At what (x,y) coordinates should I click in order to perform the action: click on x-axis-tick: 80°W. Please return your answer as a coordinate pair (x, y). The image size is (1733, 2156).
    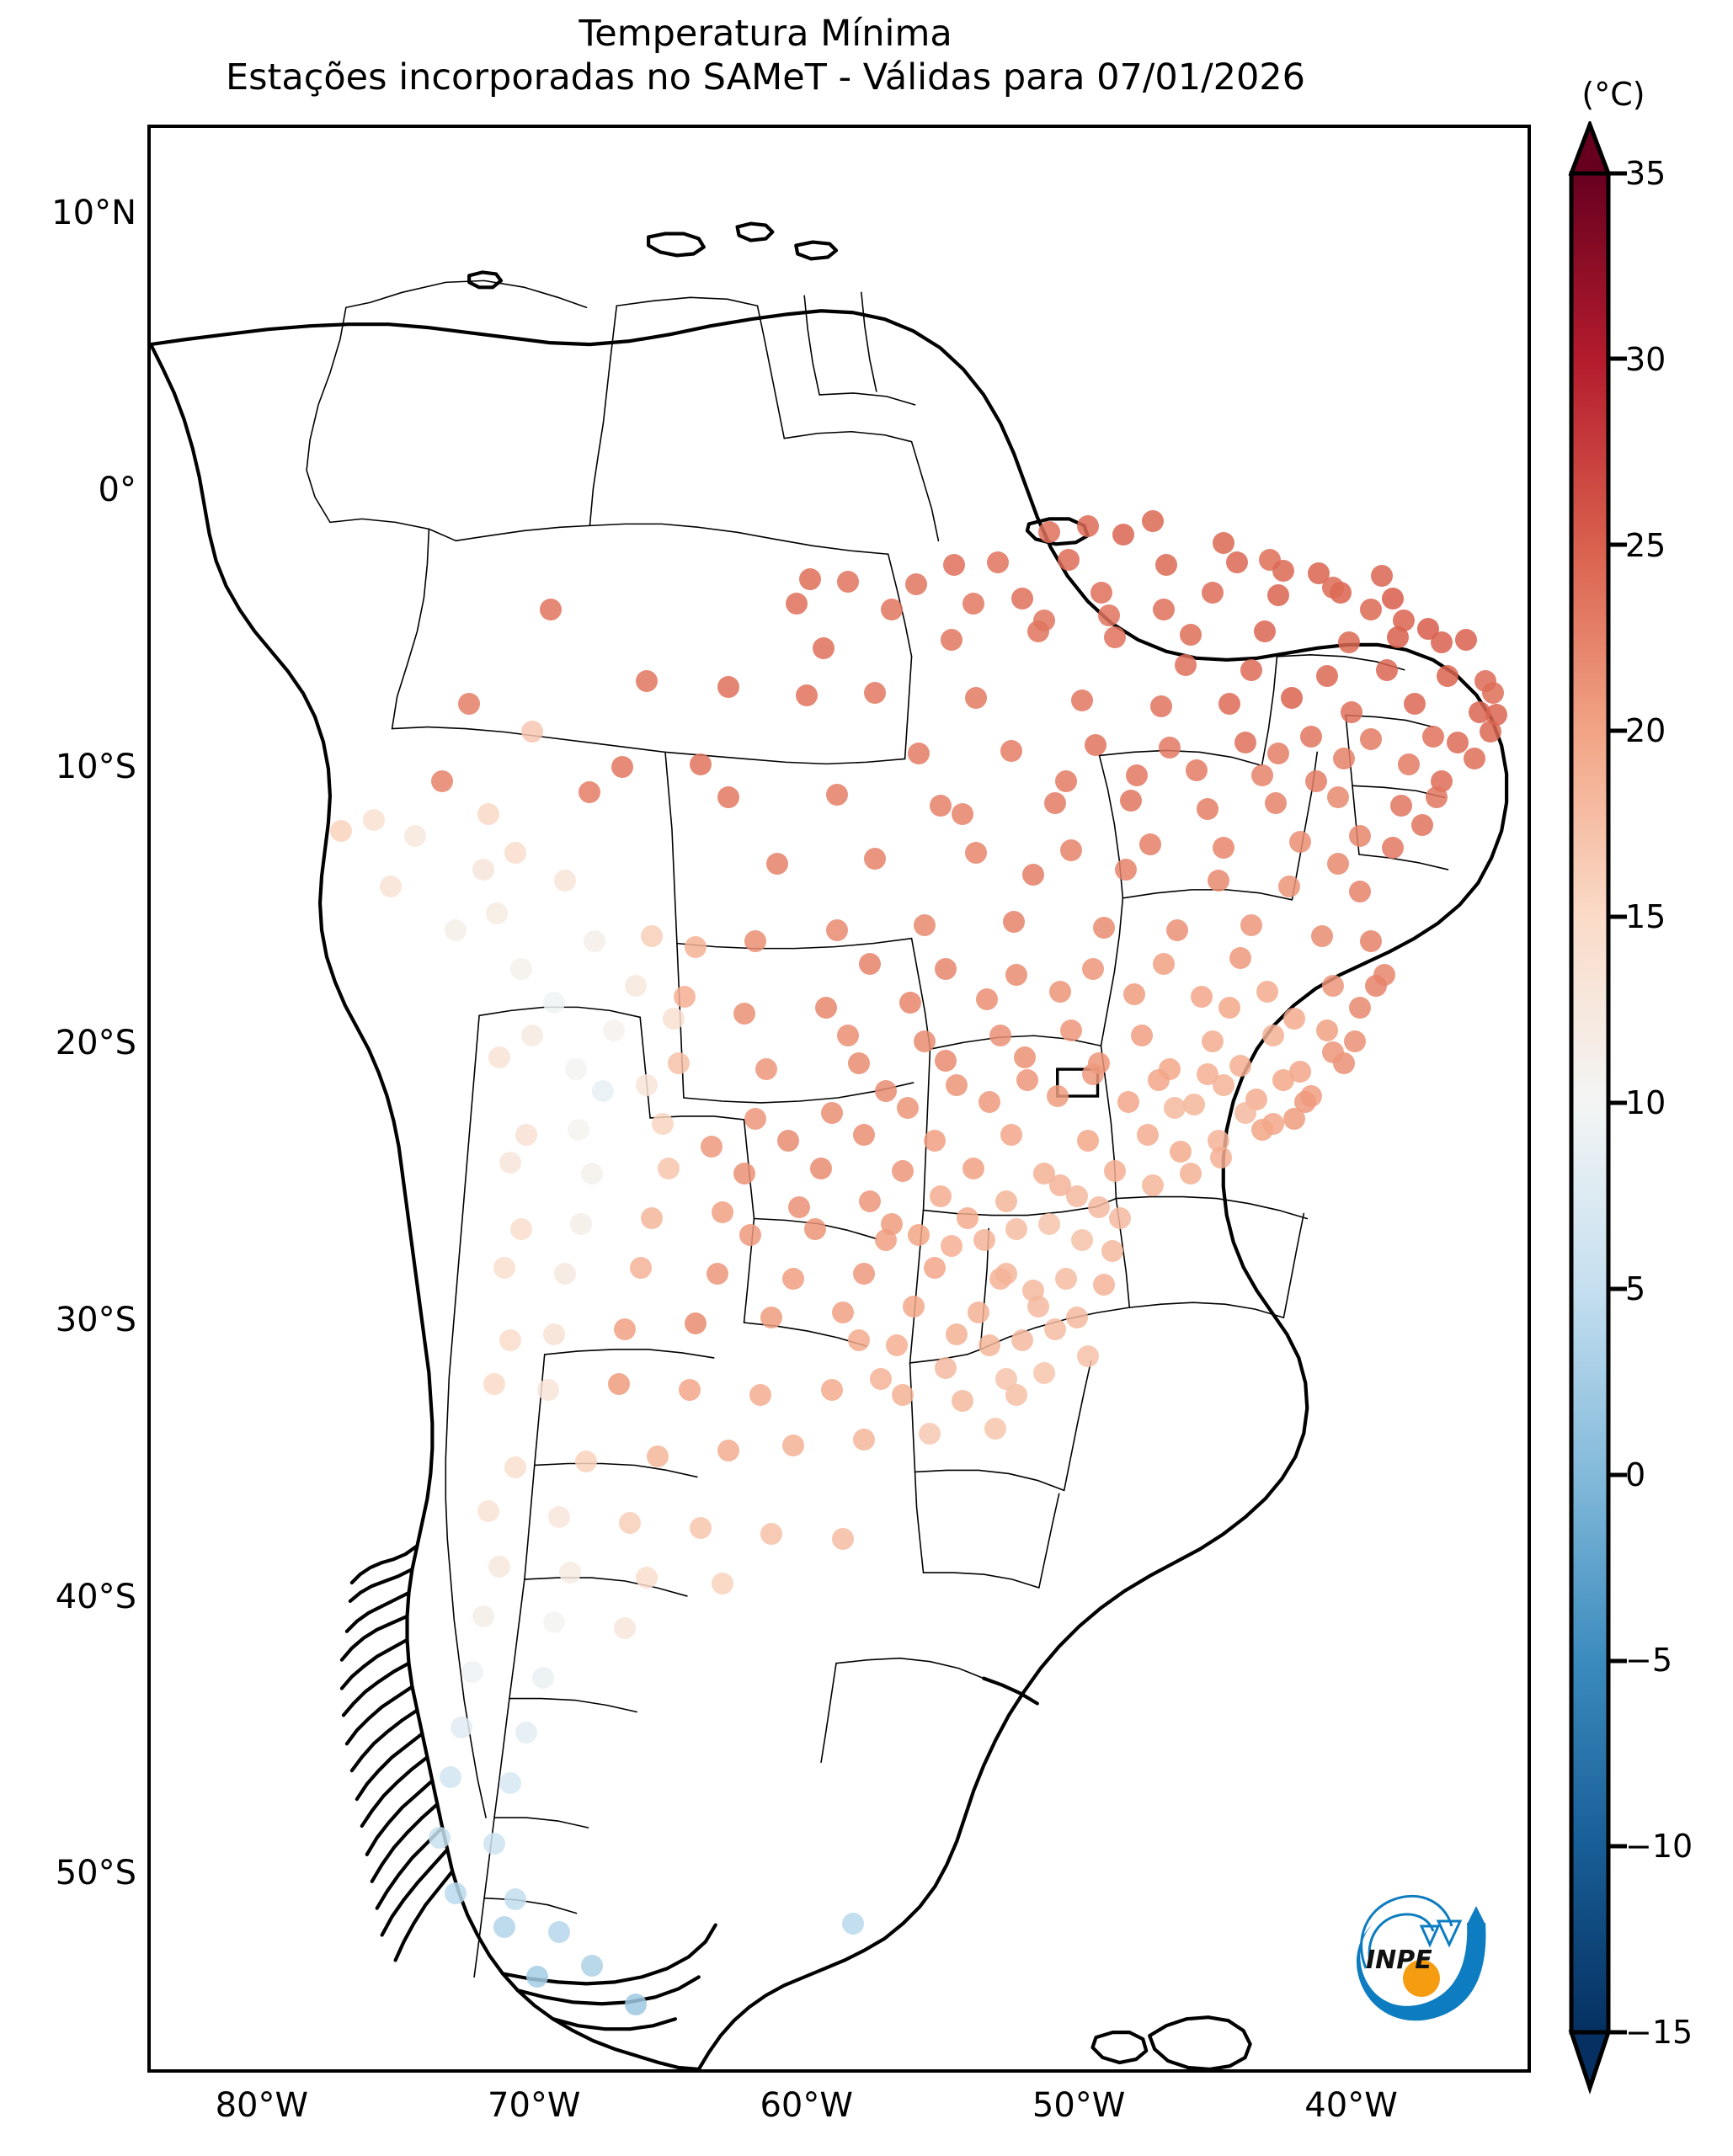
    Looking at the image, I should click on (262, 2106).